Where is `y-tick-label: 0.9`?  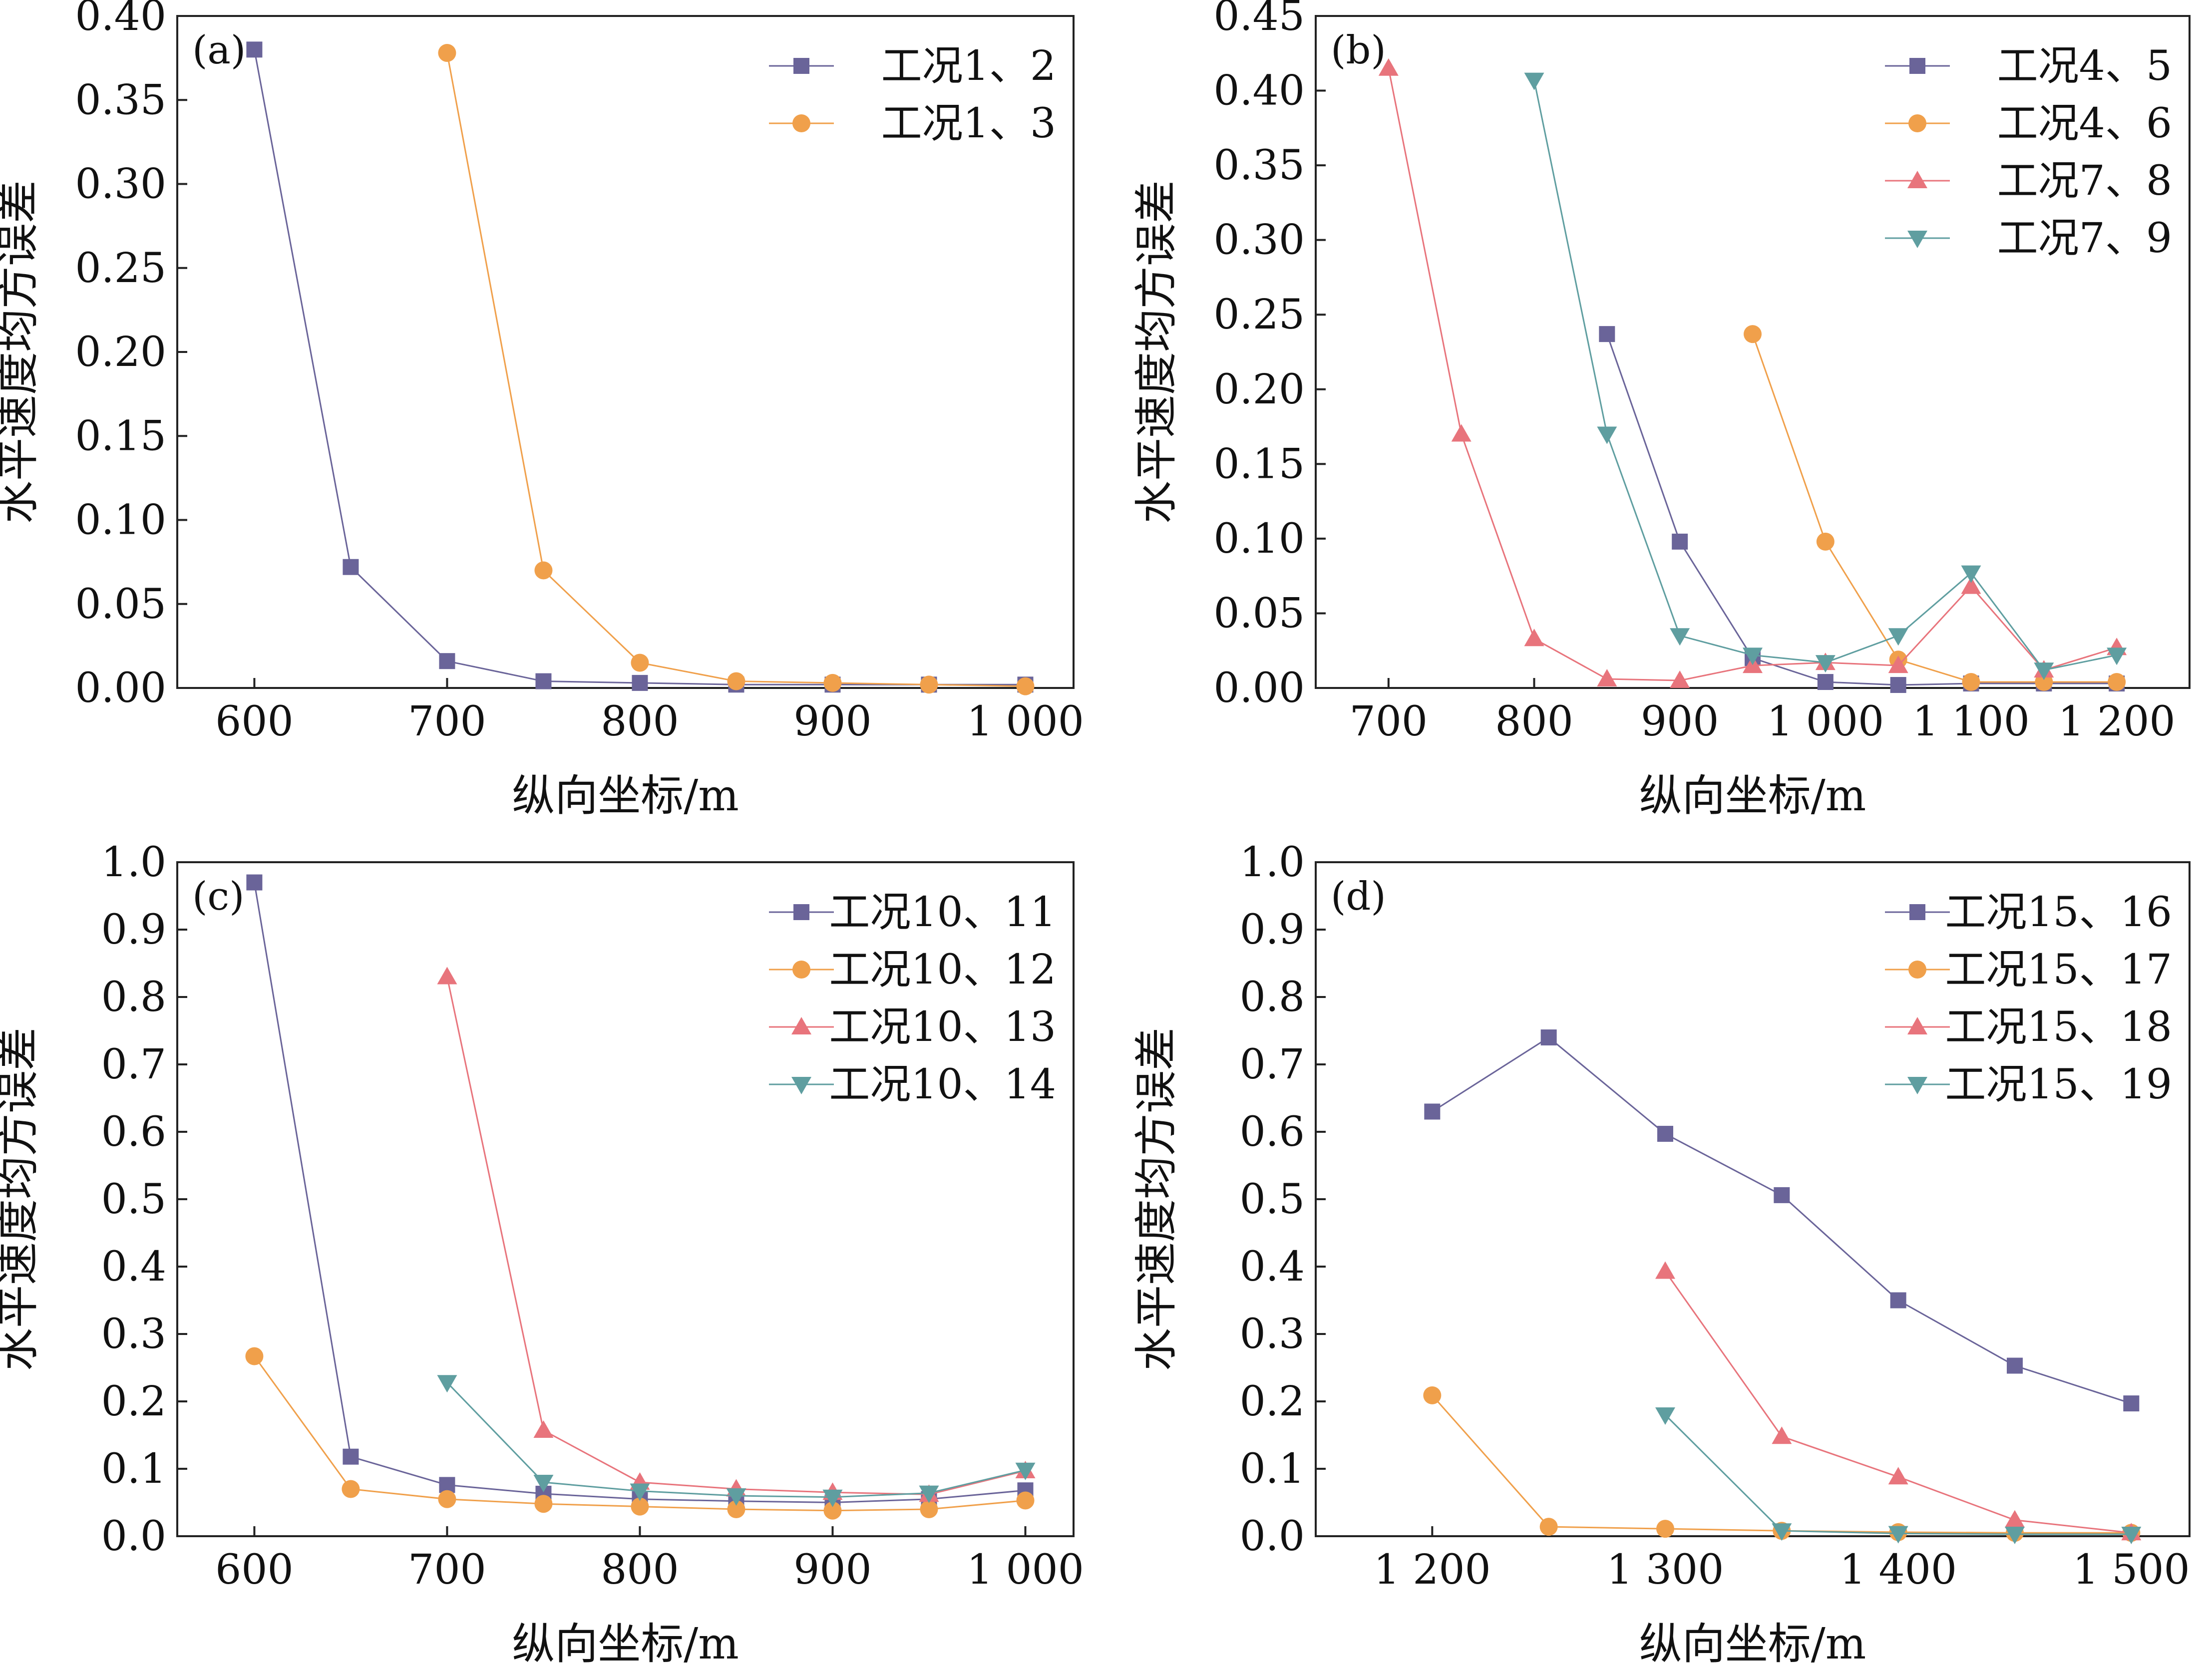 y-tick-label: 0.9 is located at coordinates (133, 930).